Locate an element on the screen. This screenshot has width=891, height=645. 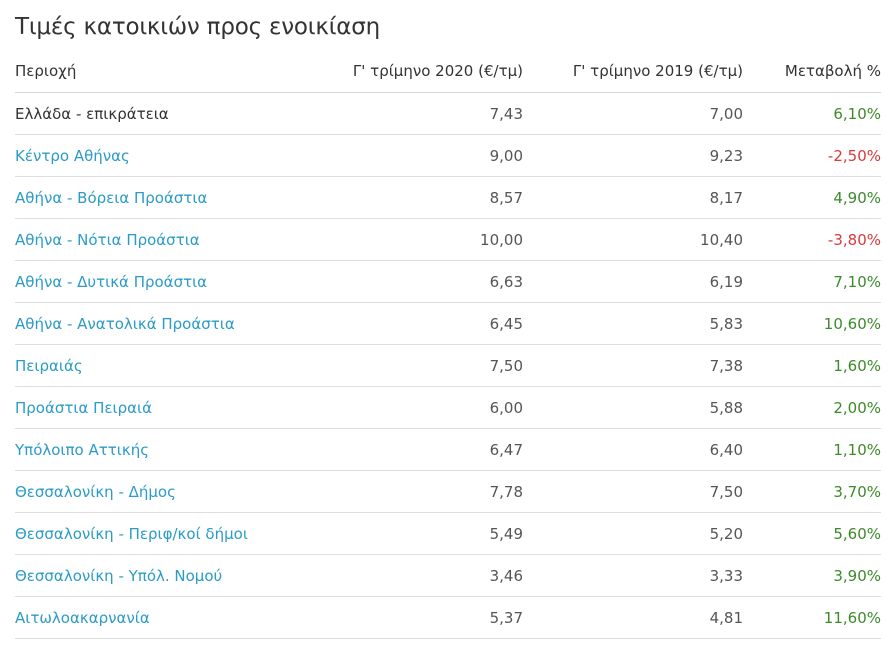
q2020-cell: 7,43 is located at coordinates (419, 113).